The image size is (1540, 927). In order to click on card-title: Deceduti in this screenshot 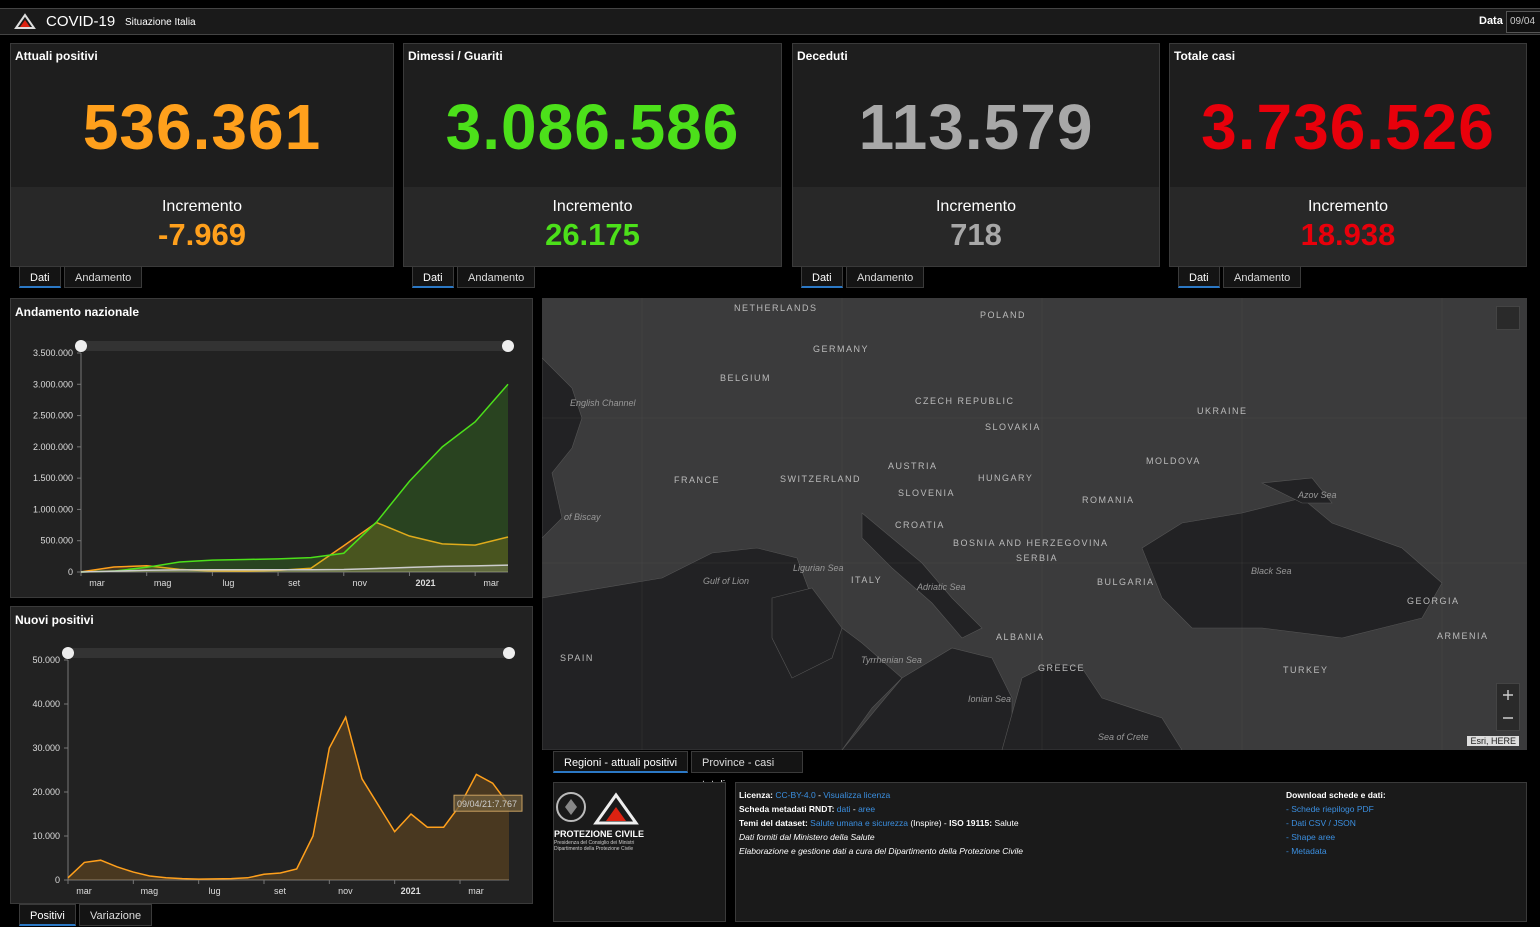, I will do `click(822, 56)`.